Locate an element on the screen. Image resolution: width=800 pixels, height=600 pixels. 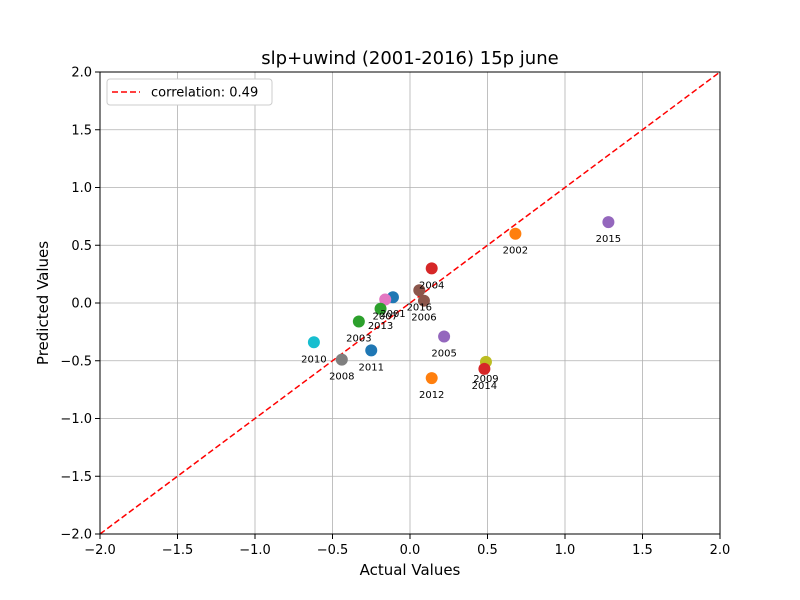
point-label-2013: 2013 is located at coordinates (380, 326).